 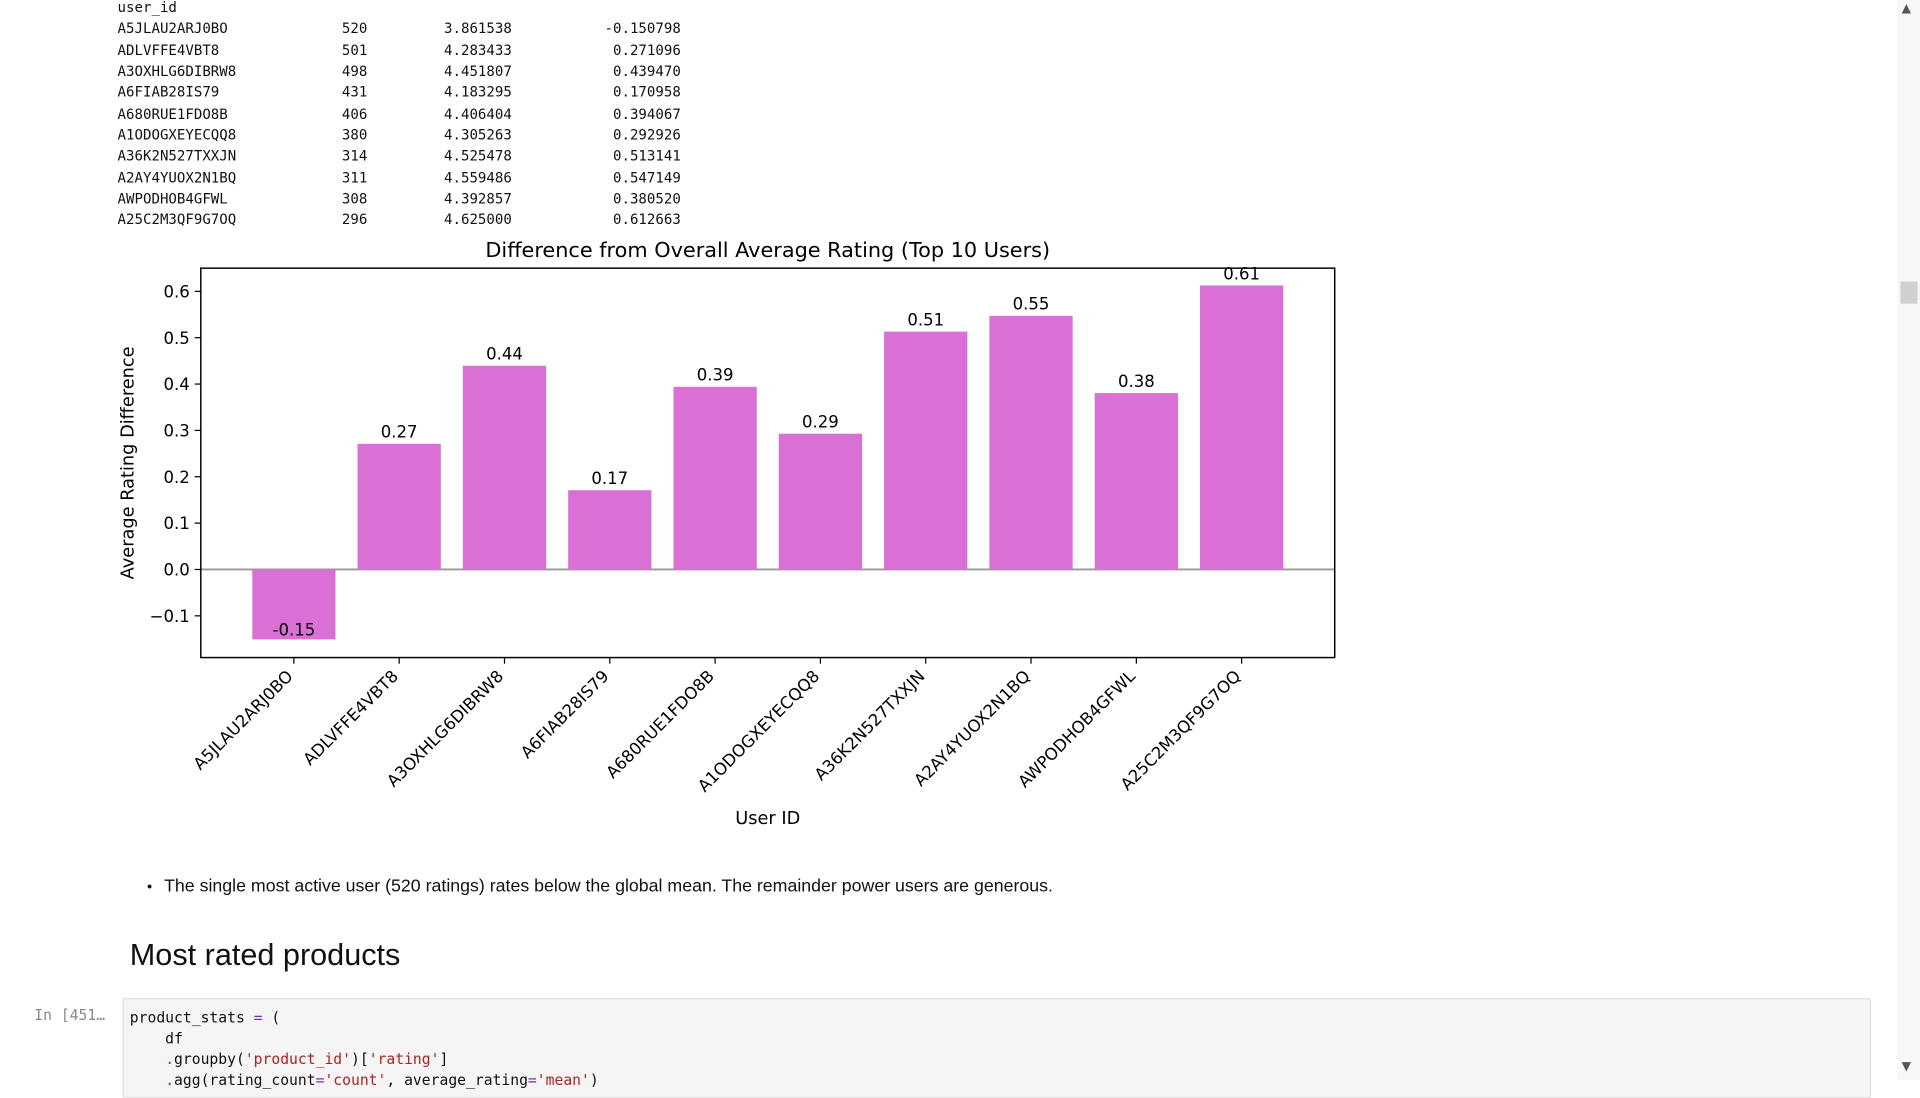 I want to click on data-label: 0.39, so click(x=715, y=375).